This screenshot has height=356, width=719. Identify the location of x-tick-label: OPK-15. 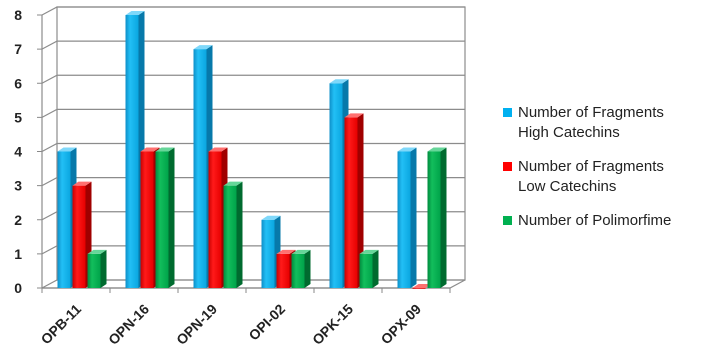
(332, 324).